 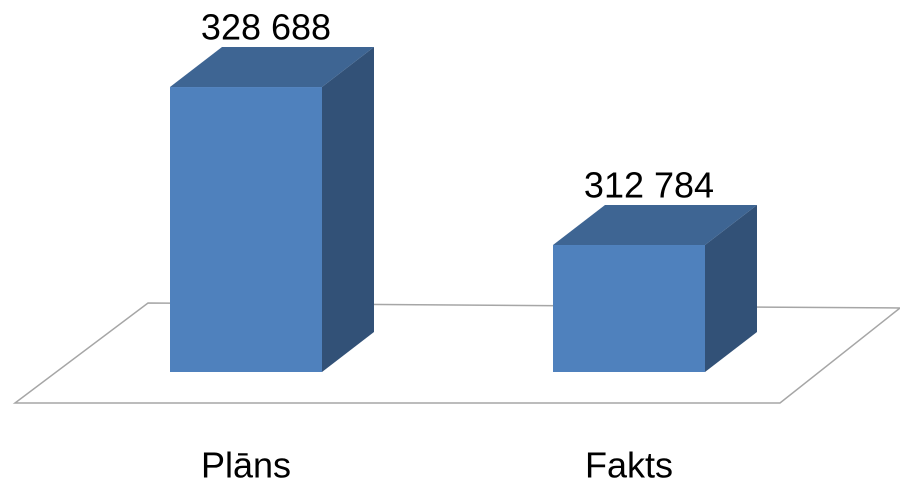 I want to click on x-tick-label: Fakts, so click(x=629, y=464).